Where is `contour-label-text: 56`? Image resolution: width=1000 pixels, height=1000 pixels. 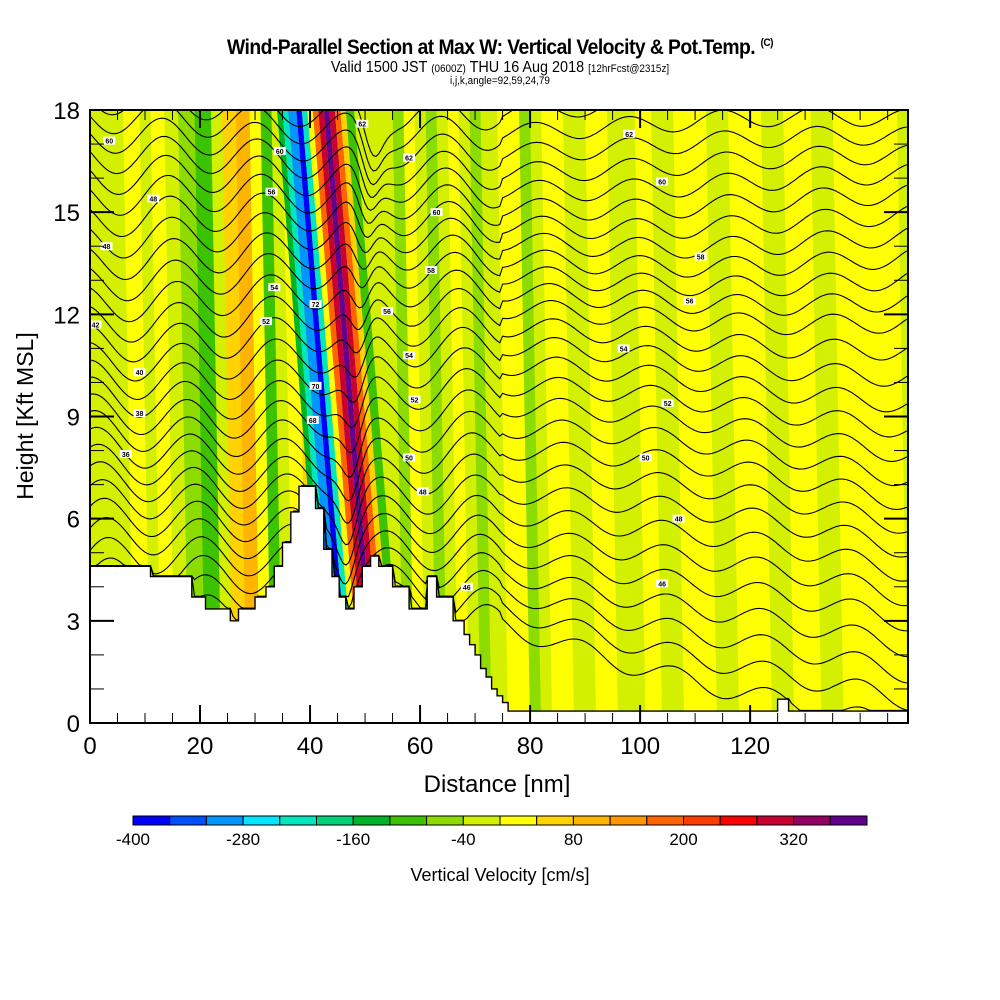 contour-label-text: 56 is located at coordinates (387, 312).